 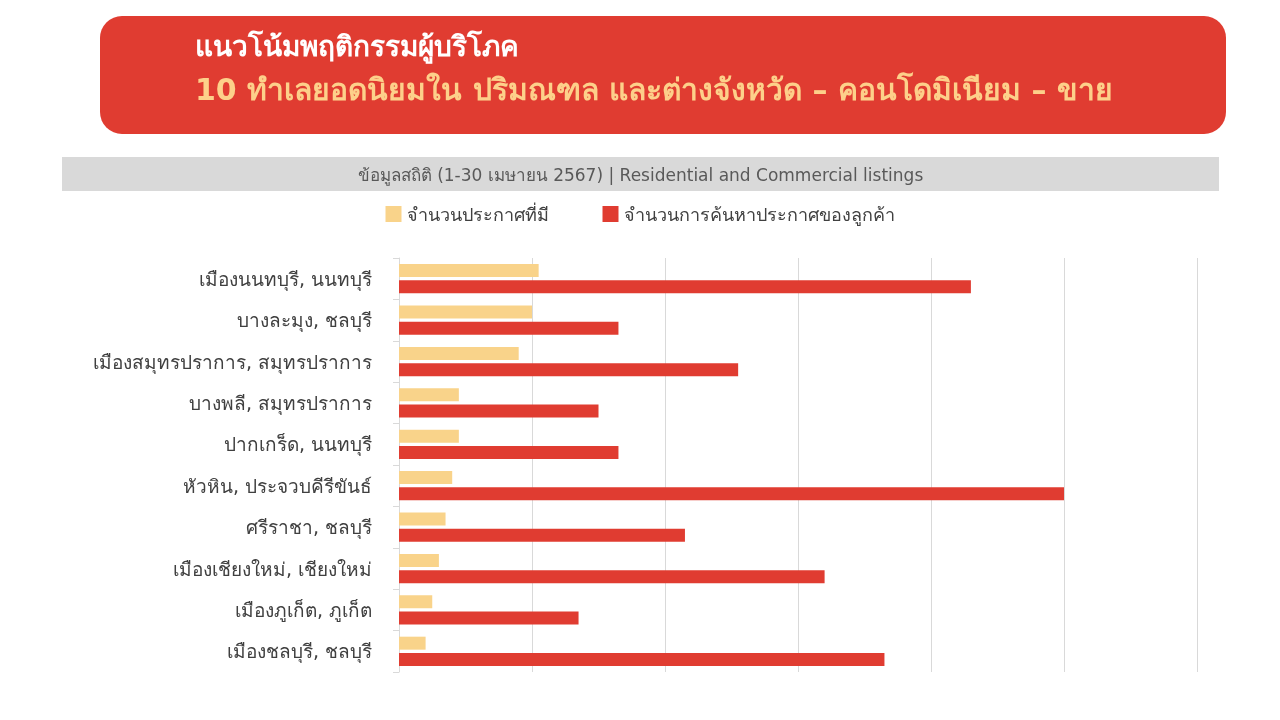 What do you see at coordinates (232, 362) in the screenshot?
I see `y-tick-label: เมืองสมุทรปราการ, สมุทรปราการ` at bounding box center [232, 362].